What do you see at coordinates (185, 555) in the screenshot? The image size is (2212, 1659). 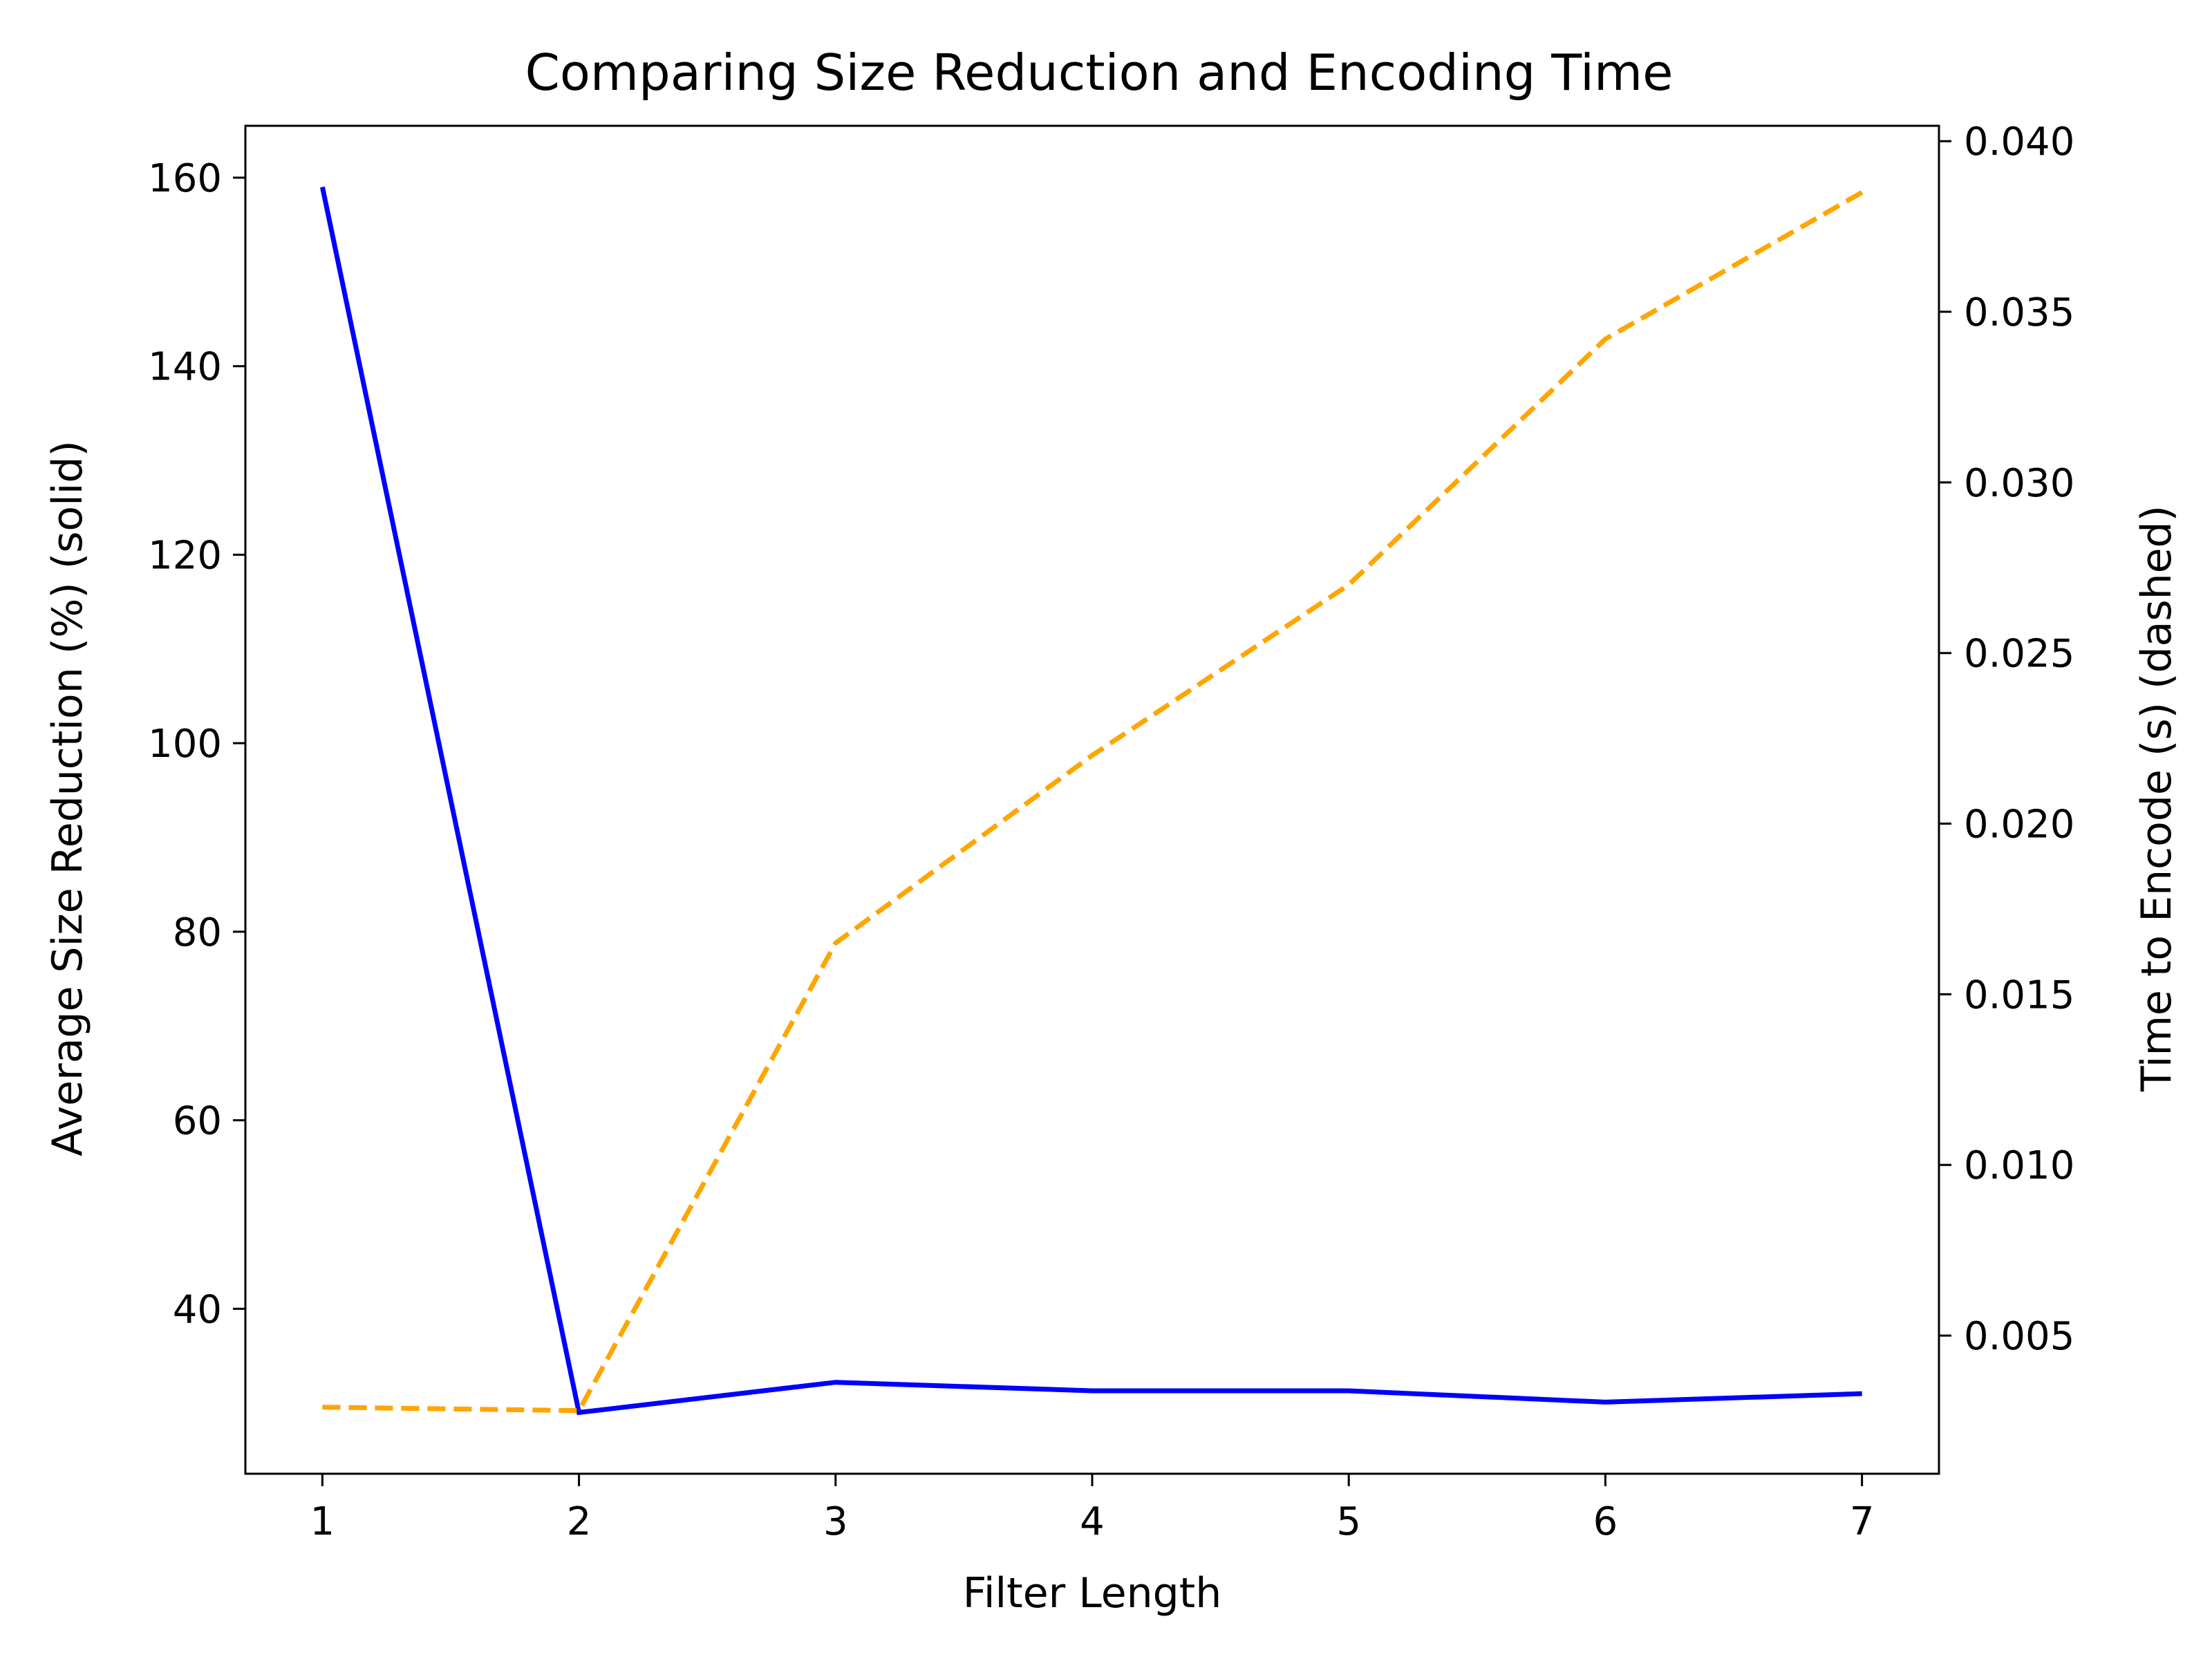 I see `left-y-tick-label: 120` at bounding box center [185, 555].